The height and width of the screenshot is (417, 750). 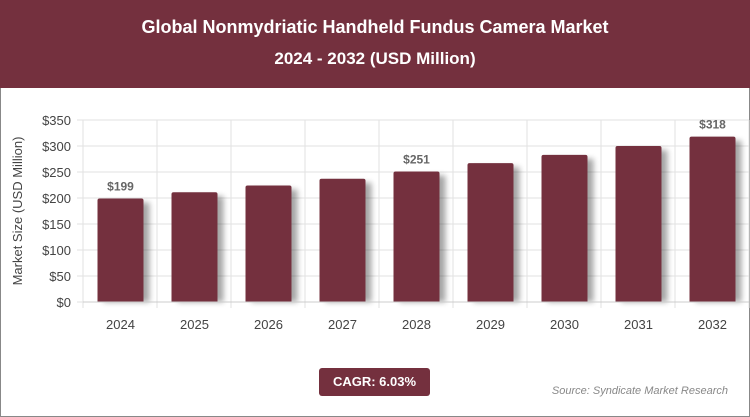 What do you see at coordinates (56, 120) in the screenshot?
I see `y-tick-label: $350` at bounding box center [56, 120].